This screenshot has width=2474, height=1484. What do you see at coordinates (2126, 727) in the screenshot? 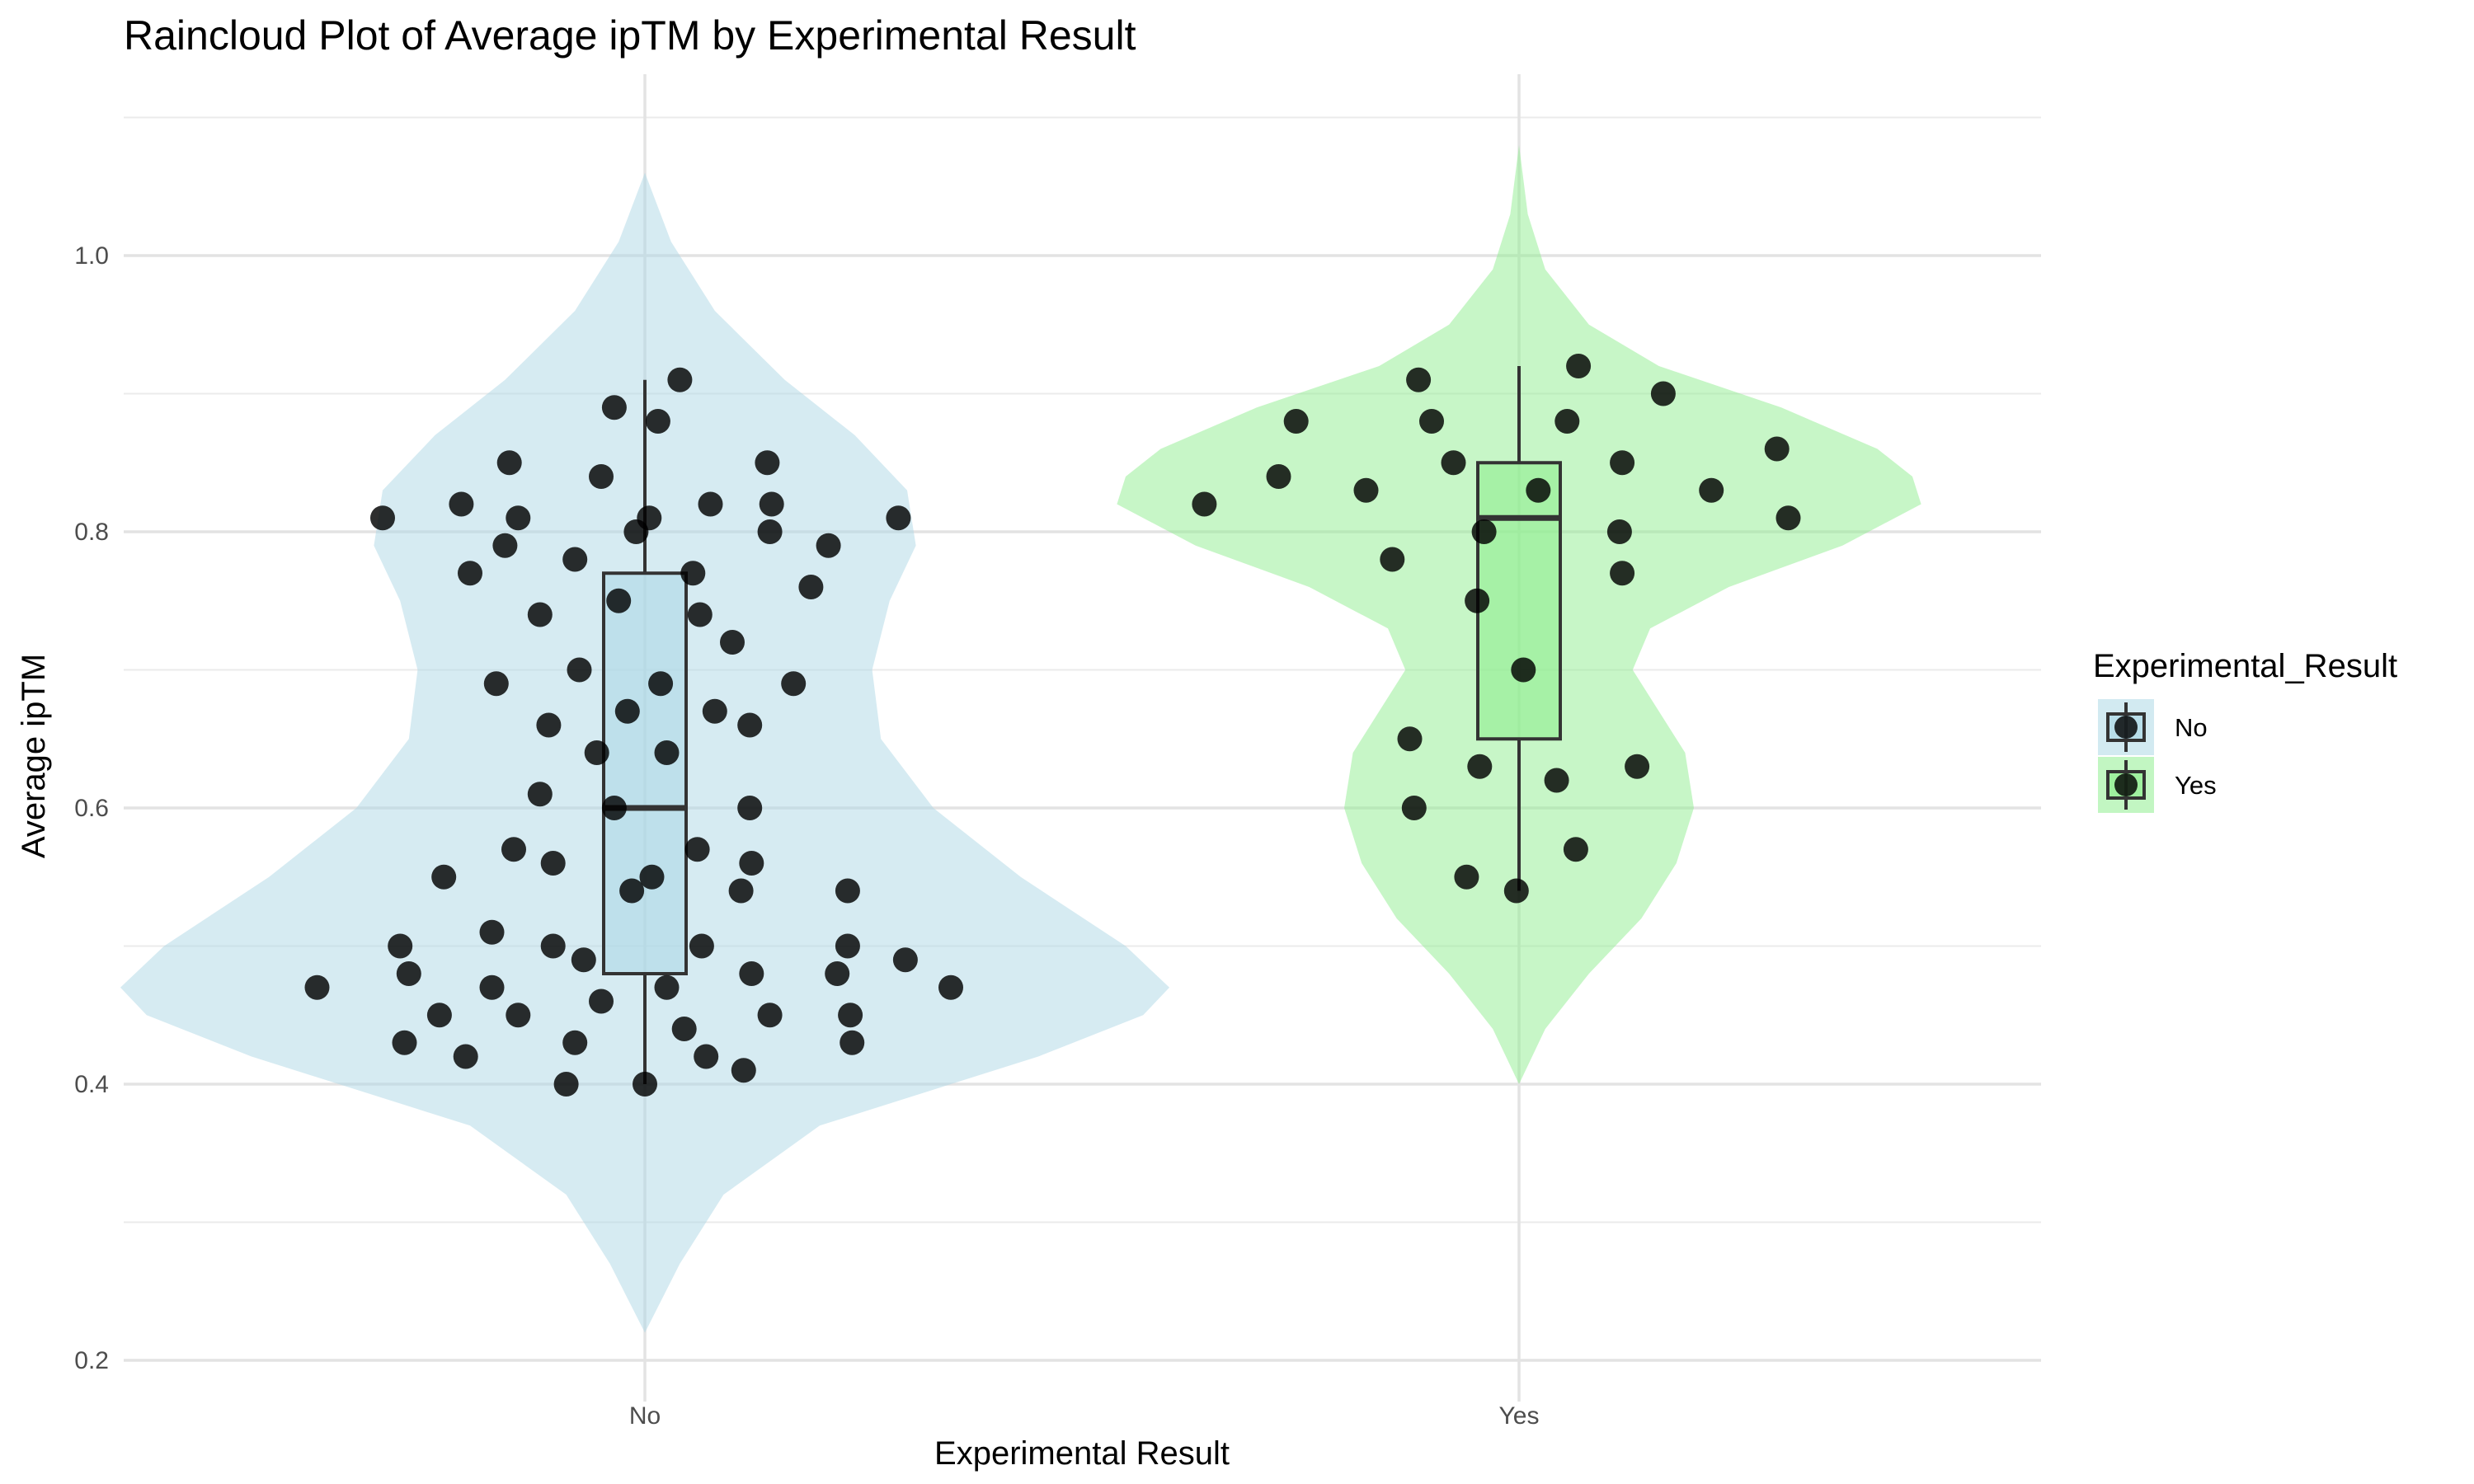
I see `legend-key-point` at bounding box center [2126, 727].